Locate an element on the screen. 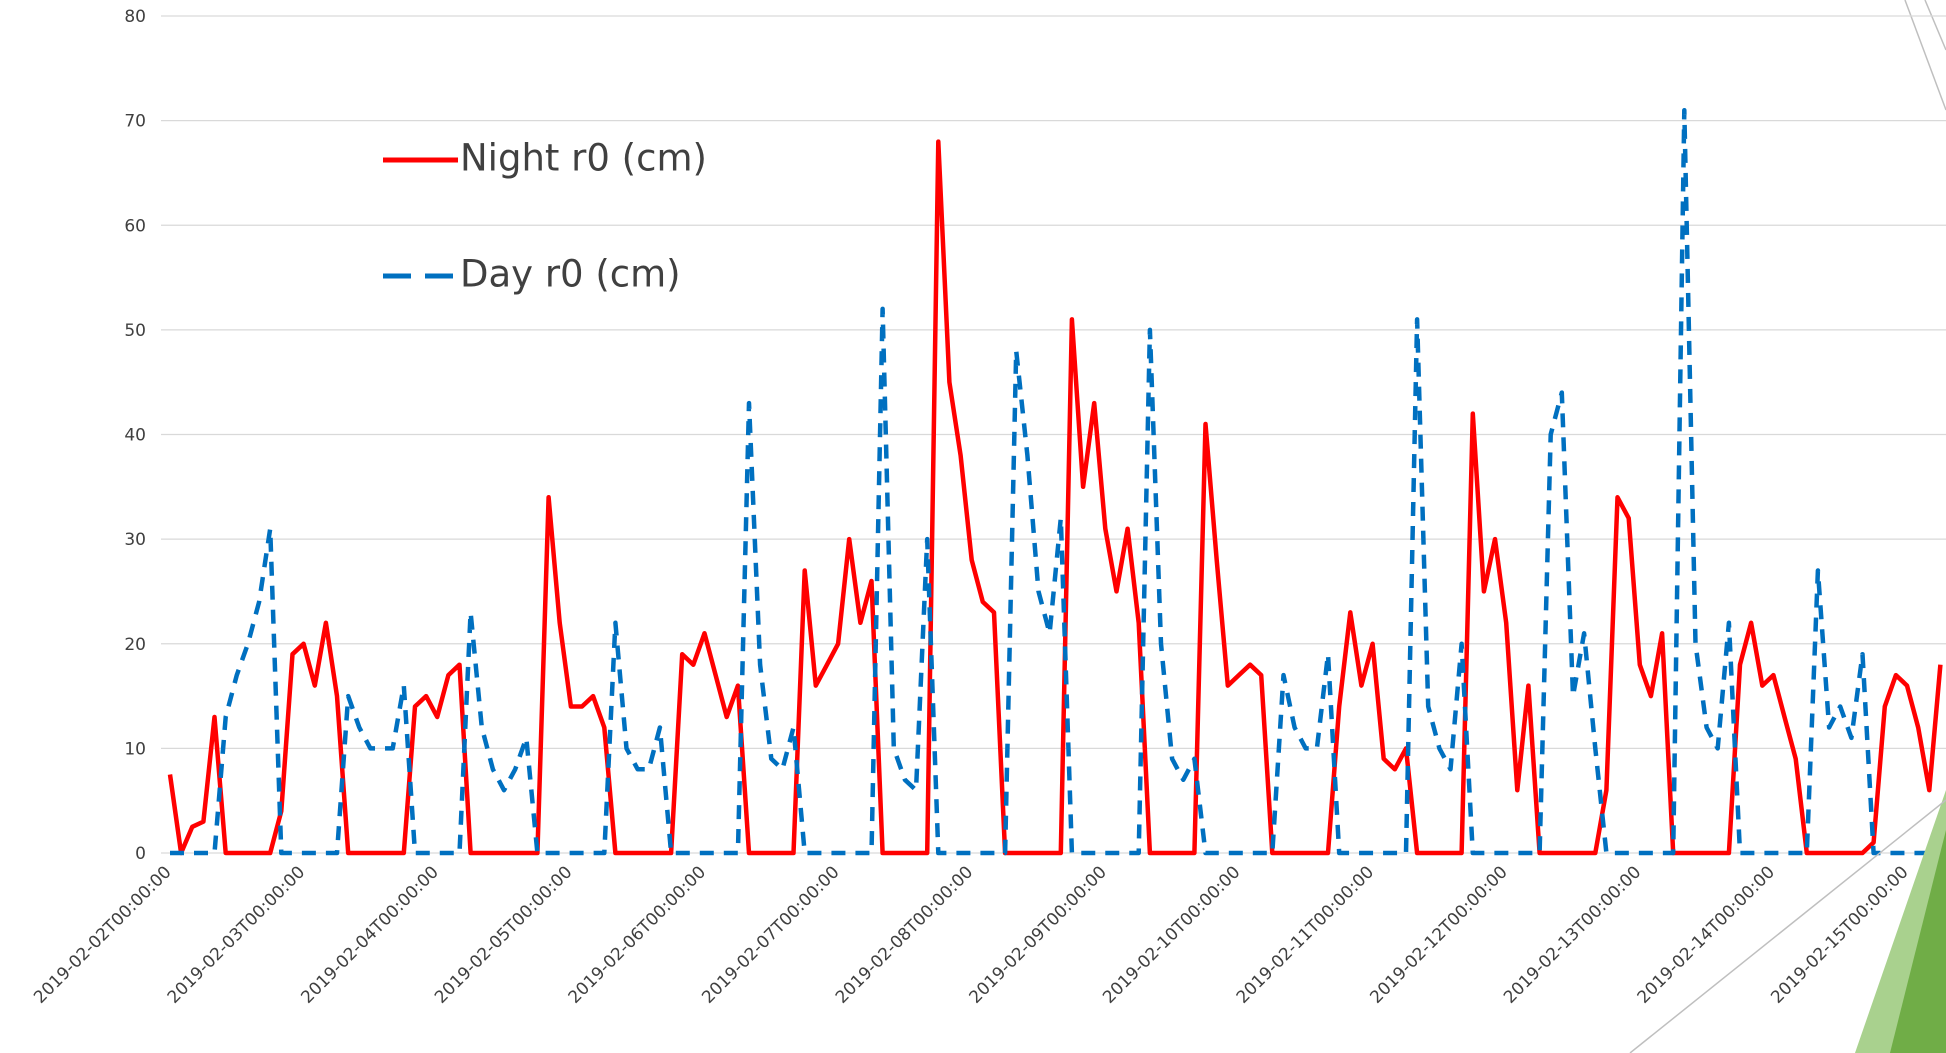 The width and height of the screenshot is (1946, 1053). y-tick-label: 80 is located at coordinates (135, 17).